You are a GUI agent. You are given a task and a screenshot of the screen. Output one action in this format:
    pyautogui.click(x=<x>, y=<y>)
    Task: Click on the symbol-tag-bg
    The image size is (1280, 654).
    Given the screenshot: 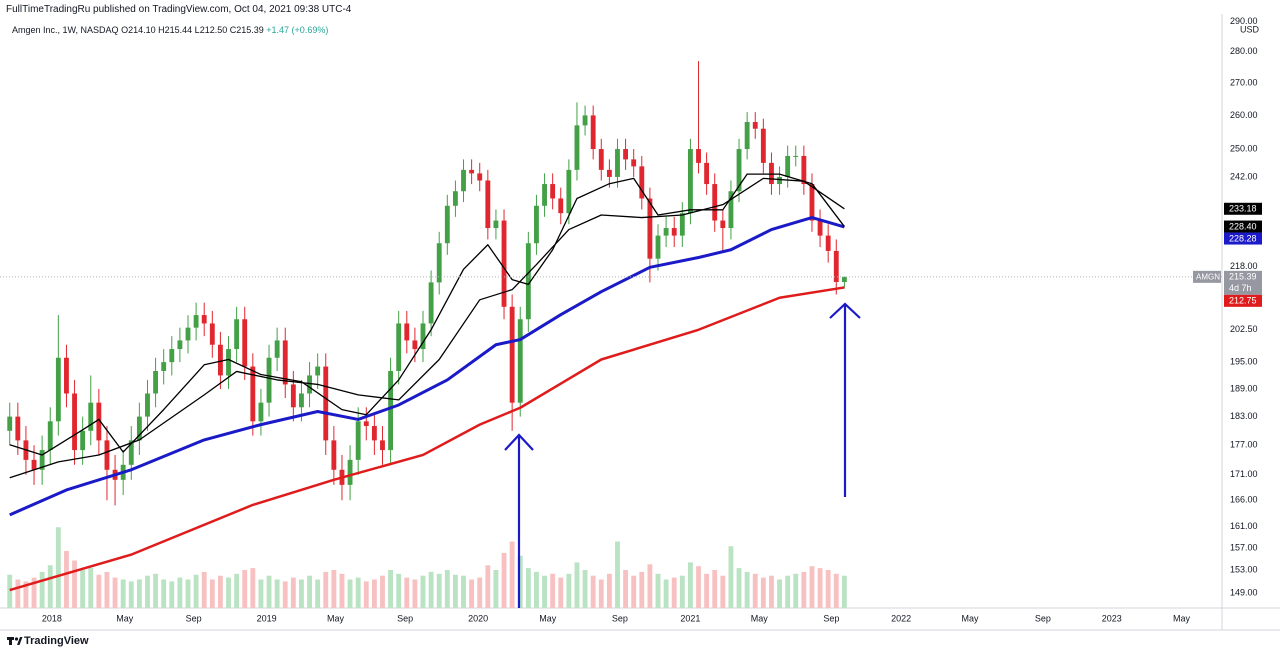 What is the action you would take?
    pyautogui.click(x=1207, y=276)
    